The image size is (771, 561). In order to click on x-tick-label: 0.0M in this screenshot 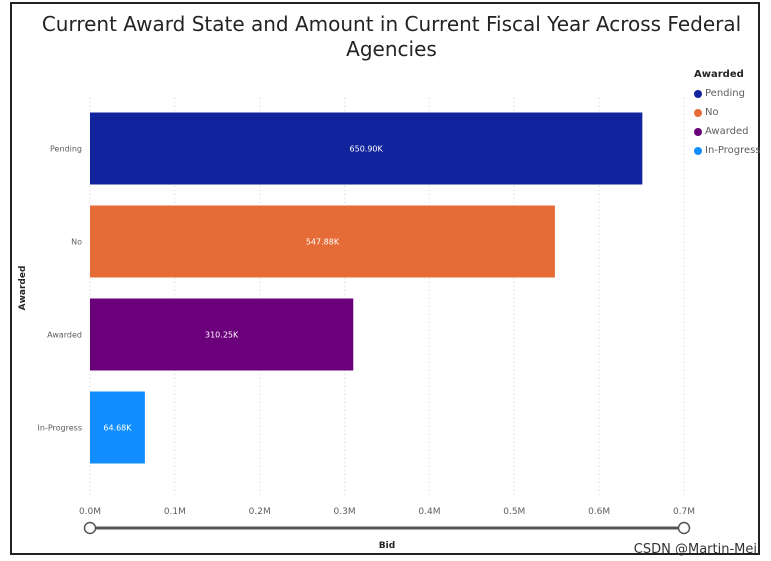, I will do `click(90, 512)`.